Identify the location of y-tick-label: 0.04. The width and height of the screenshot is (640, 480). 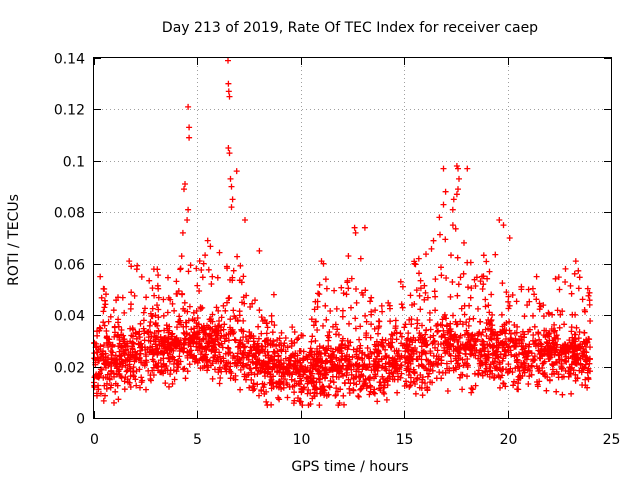
(69, 317).